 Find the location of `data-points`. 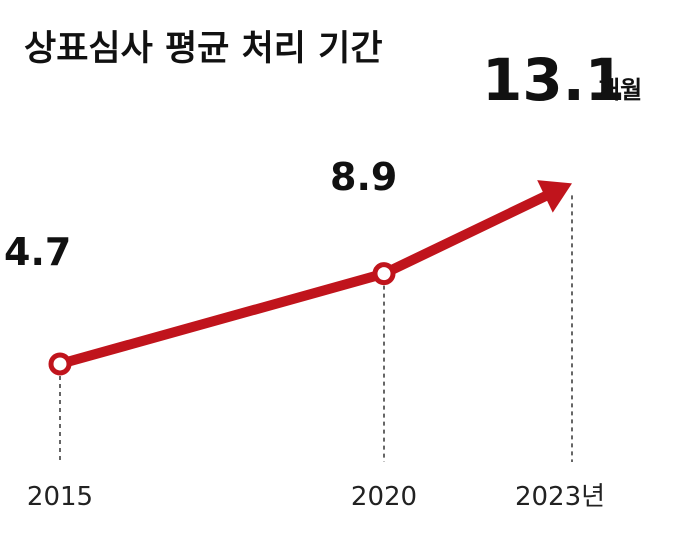

data-points is located at coordinates (222, 319).